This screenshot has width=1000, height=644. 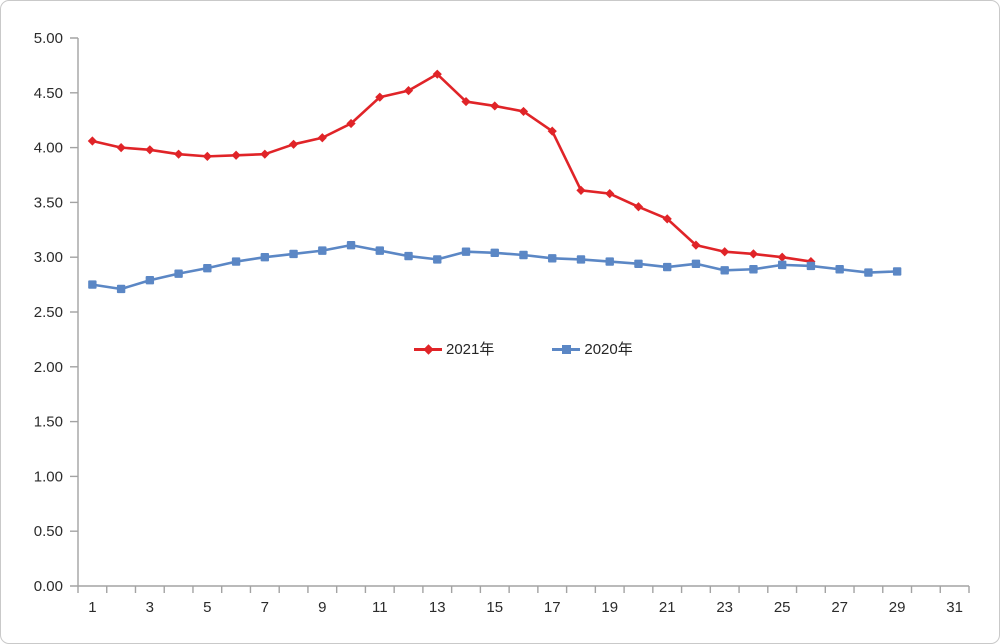 What do you see at coordinates (724, 607) in the screenshot?
I see `x-axis-tick-label: 23` at bounding box center [724, 607].